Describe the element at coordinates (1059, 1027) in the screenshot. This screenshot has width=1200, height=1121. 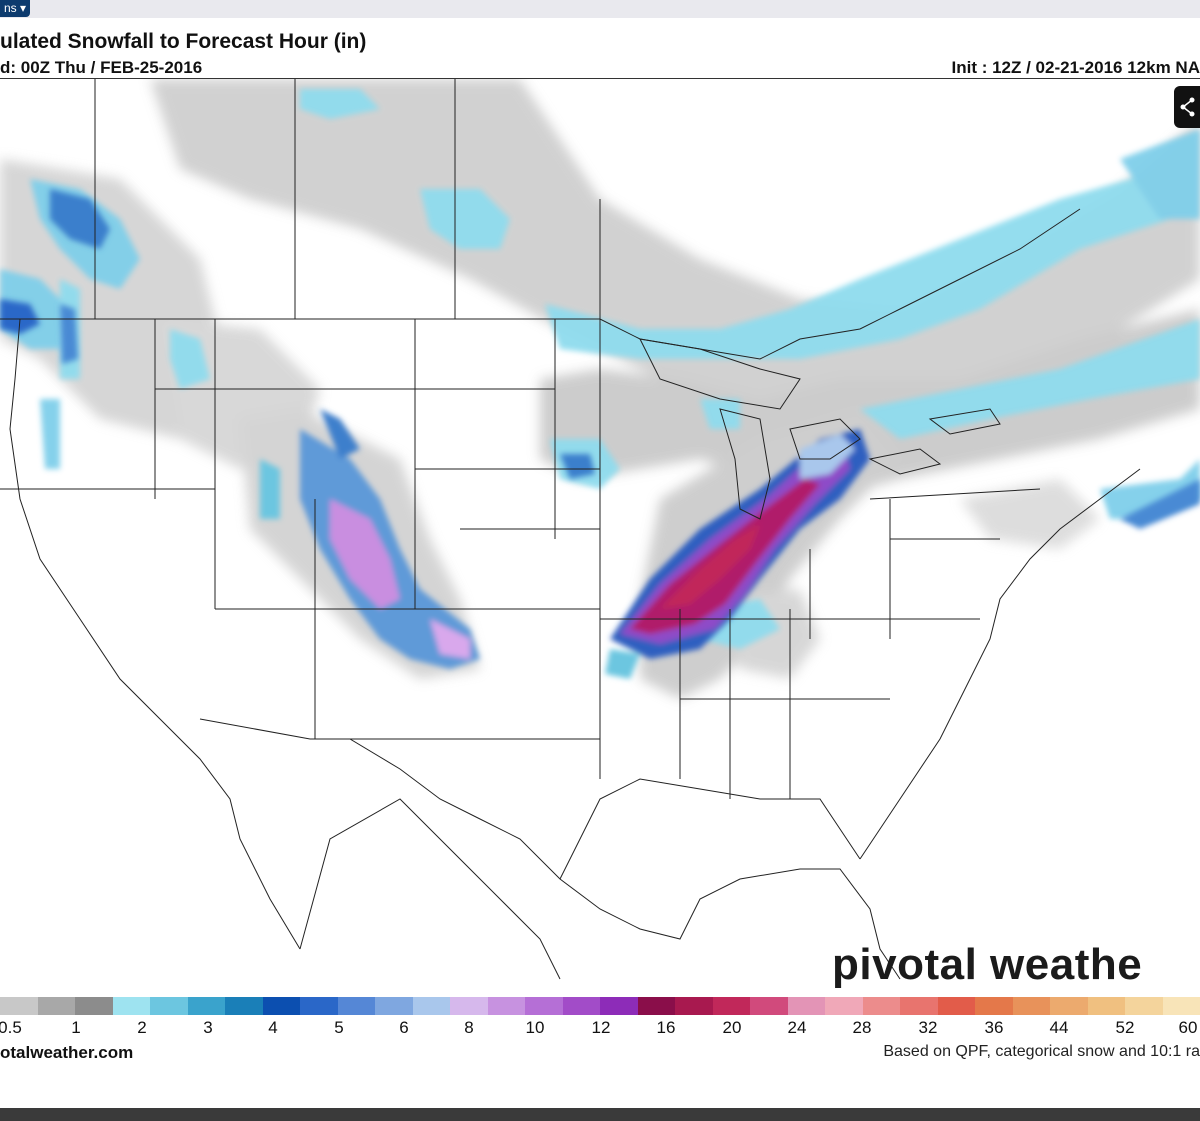
I see `legend-tick-label: 44` at that location.